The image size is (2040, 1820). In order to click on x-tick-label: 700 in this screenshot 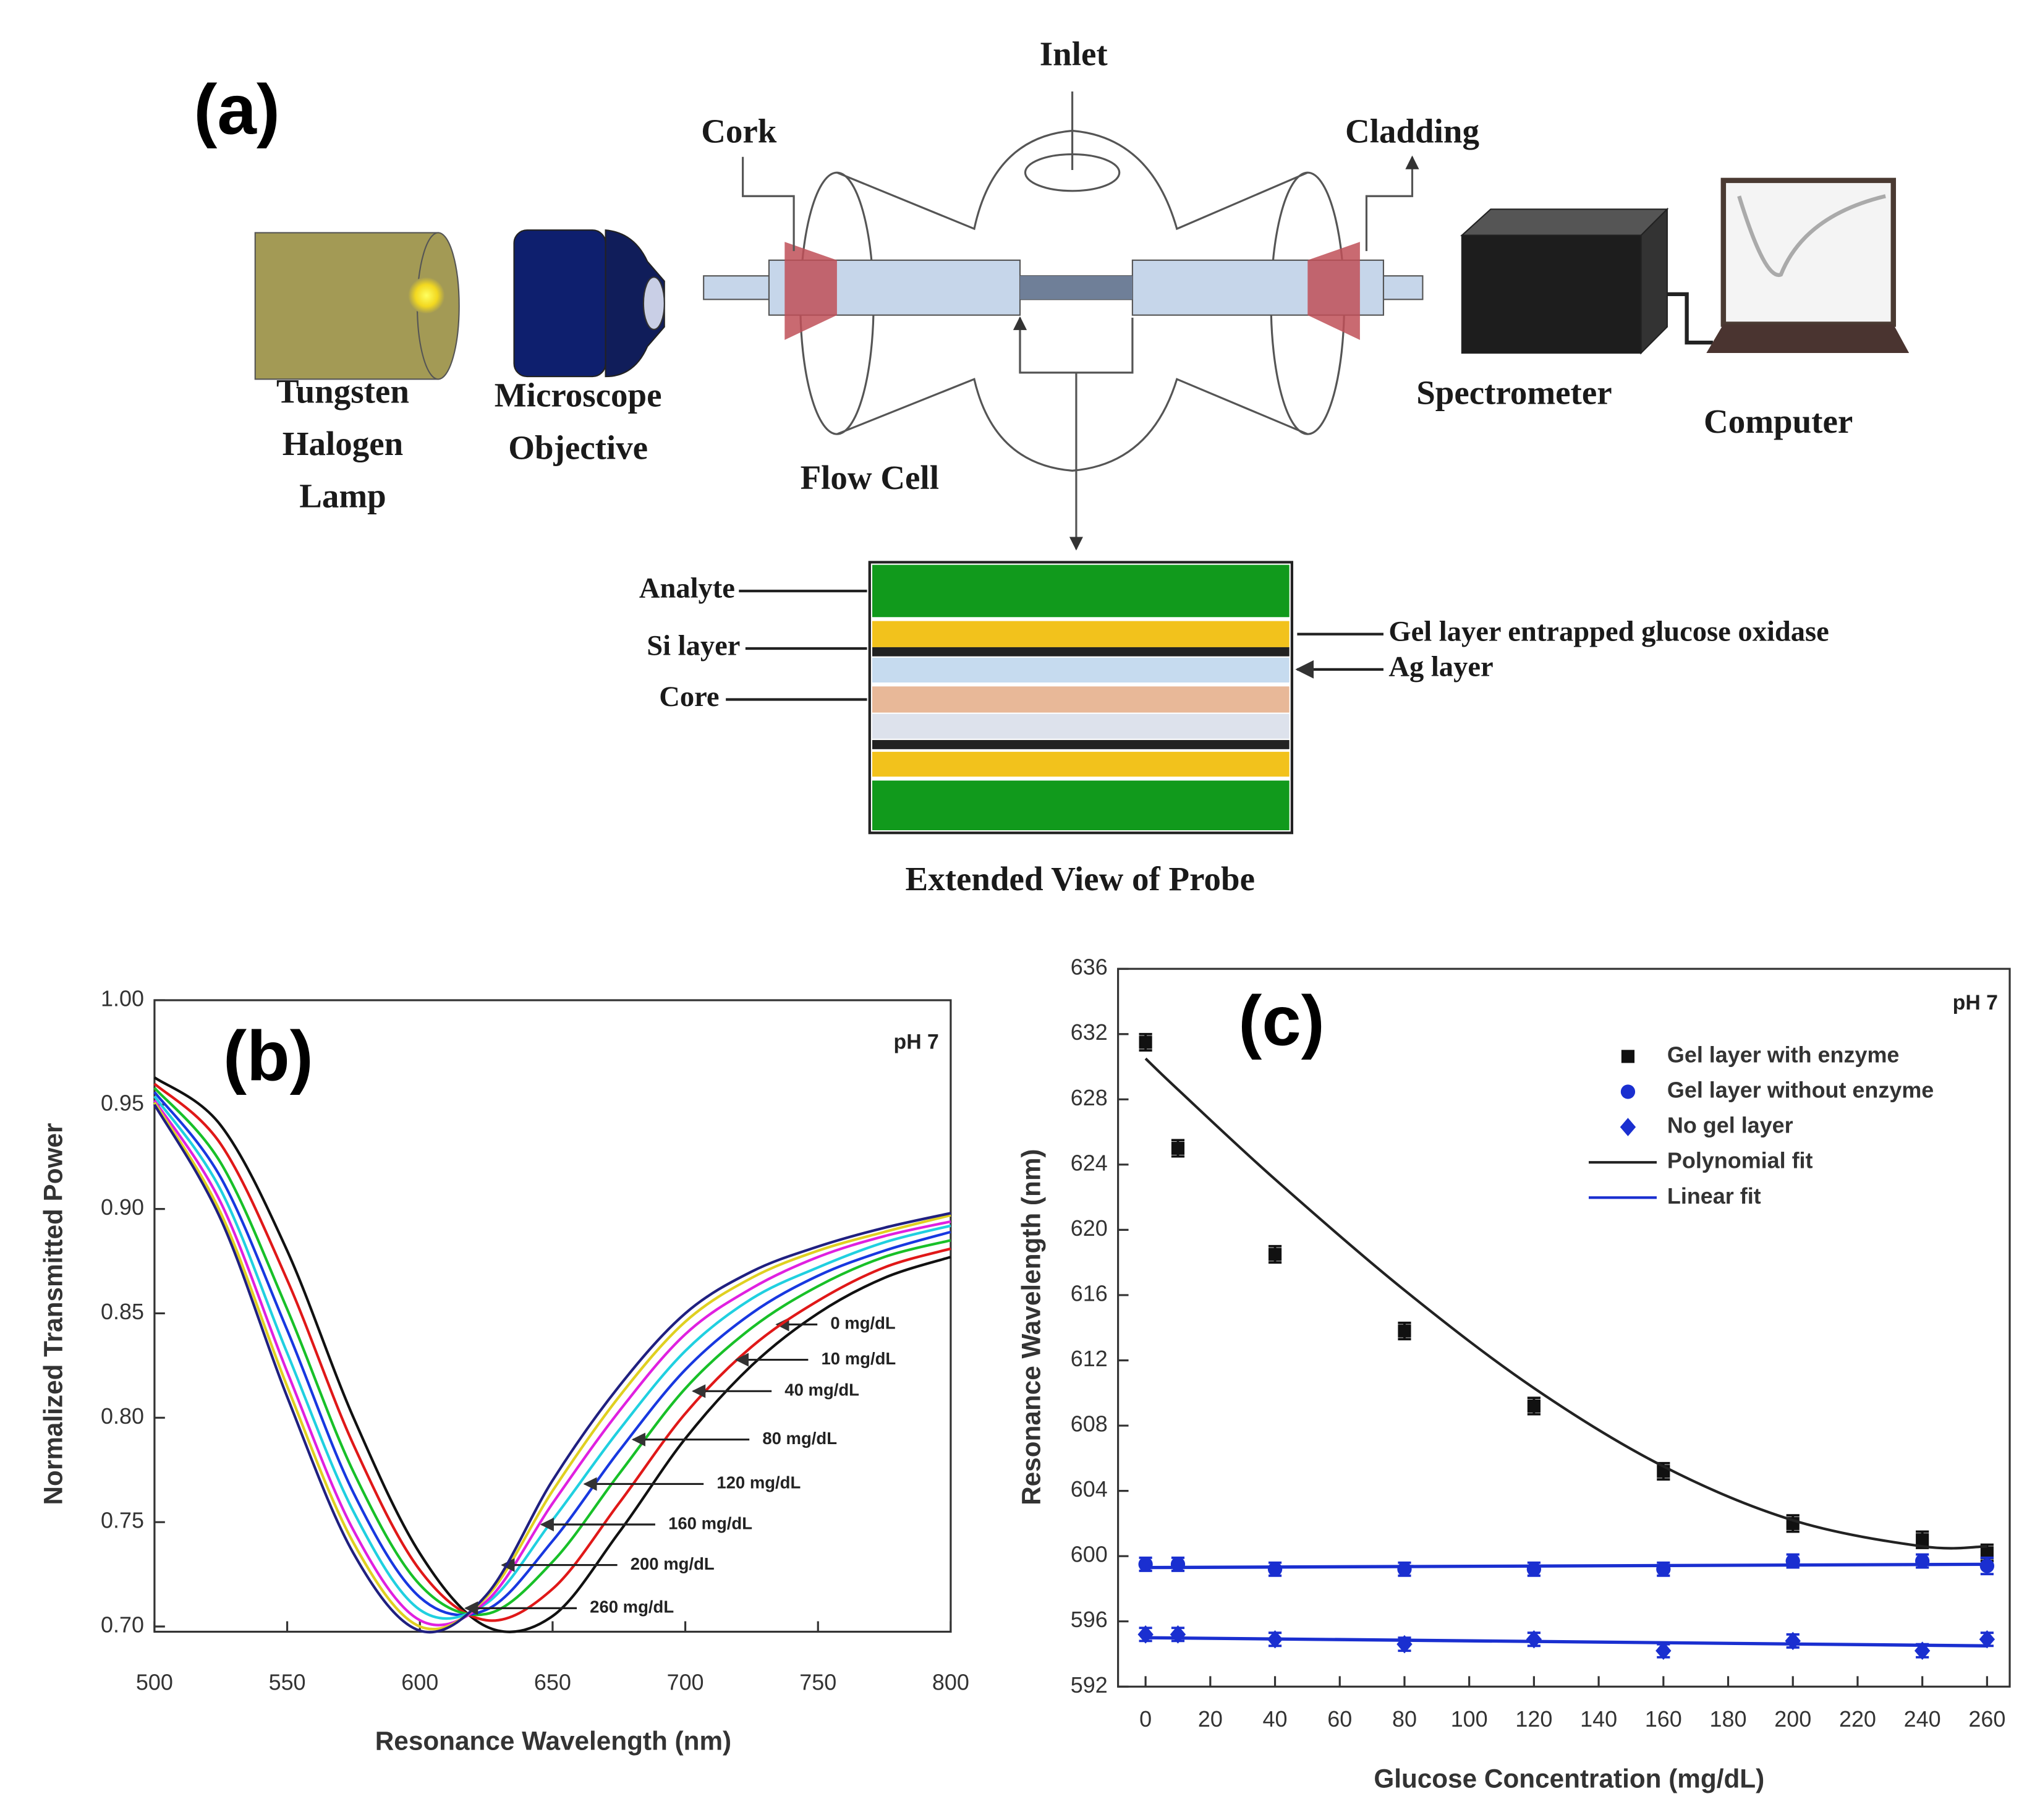, I will do `click(685, 1683)`.